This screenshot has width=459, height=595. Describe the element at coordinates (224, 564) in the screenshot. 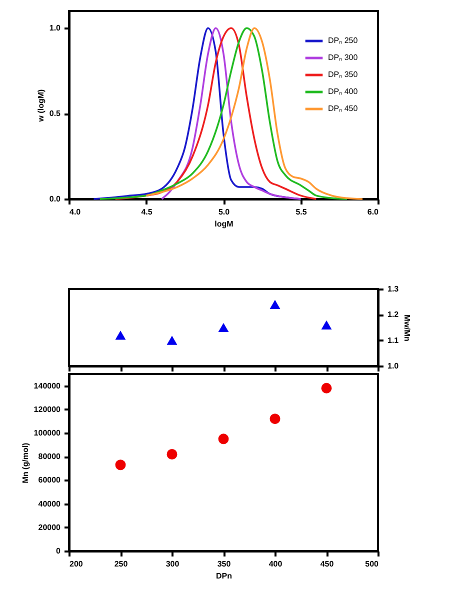

I see `x-tick-label: 350` at that location.